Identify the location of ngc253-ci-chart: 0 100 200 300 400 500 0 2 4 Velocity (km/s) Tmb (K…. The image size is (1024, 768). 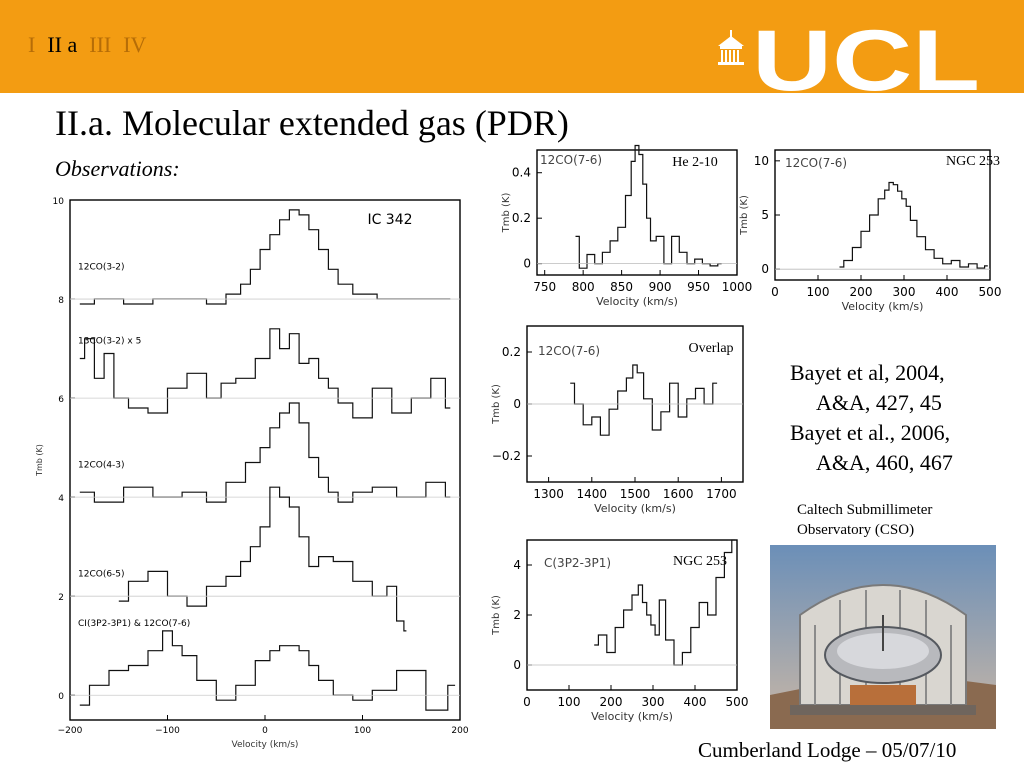
(620, 631).